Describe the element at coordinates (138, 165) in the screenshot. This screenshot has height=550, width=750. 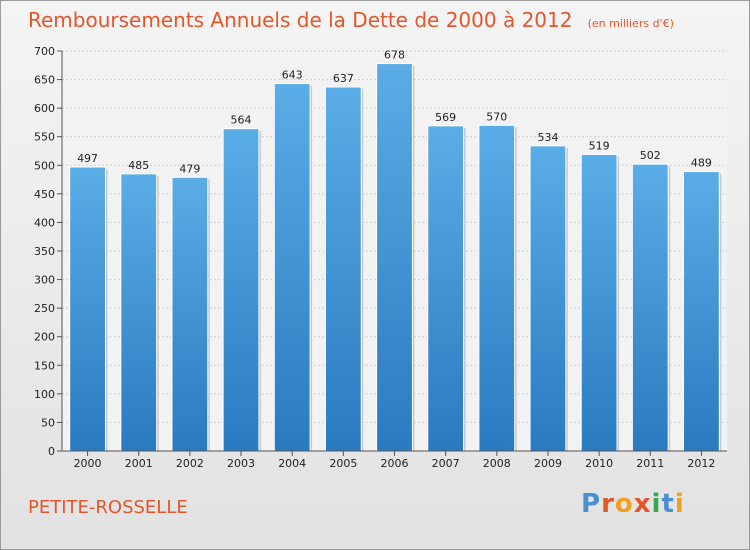
I see `data-label: 485` at that location.